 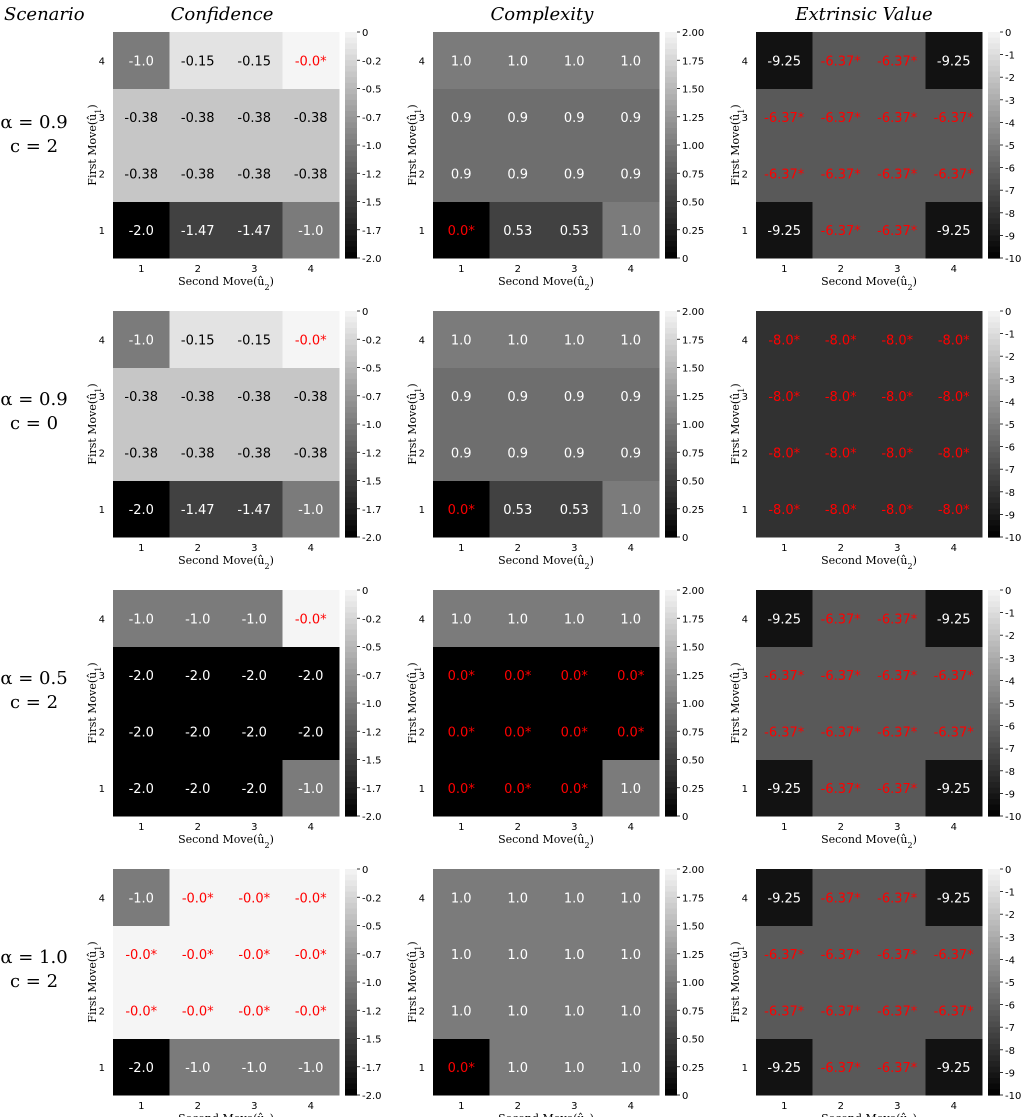 What do you see at coordinates (915, 1114) in the screenshot?
I see `x-axis-label-close: )` at bounding box center [915, 1114].